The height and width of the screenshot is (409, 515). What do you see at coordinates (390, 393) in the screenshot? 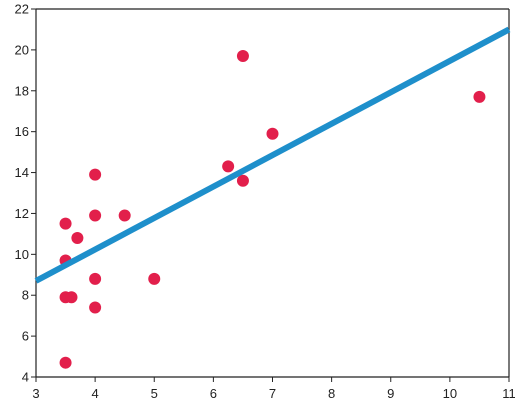
I see `x-tick-label: 9` at bounding box center [390, 393].